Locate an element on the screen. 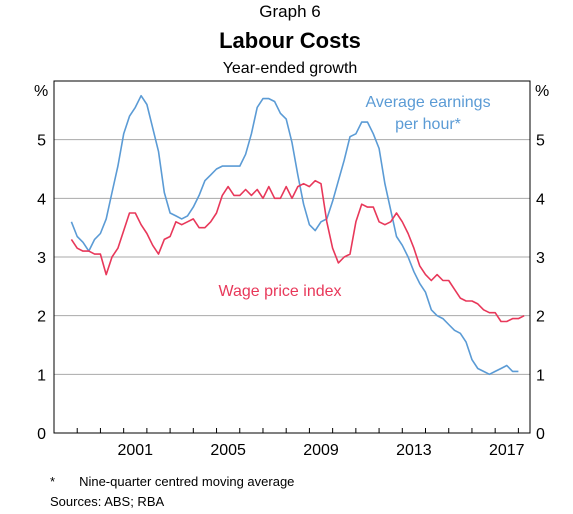  footnote: * Nine-quarter centred moving average is located at coordinates (172, 482).